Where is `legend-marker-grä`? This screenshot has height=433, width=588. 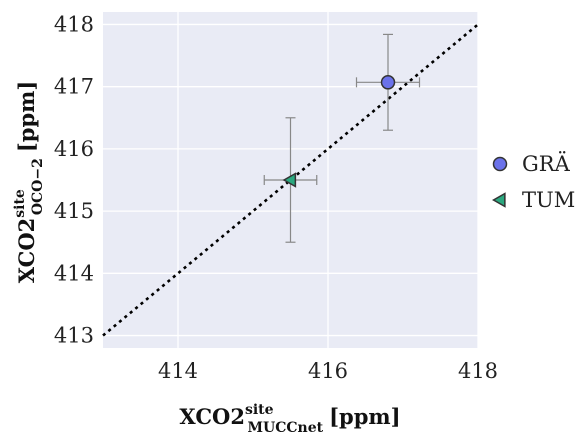
legend-marker-grä is located at coordinates (500, 164).